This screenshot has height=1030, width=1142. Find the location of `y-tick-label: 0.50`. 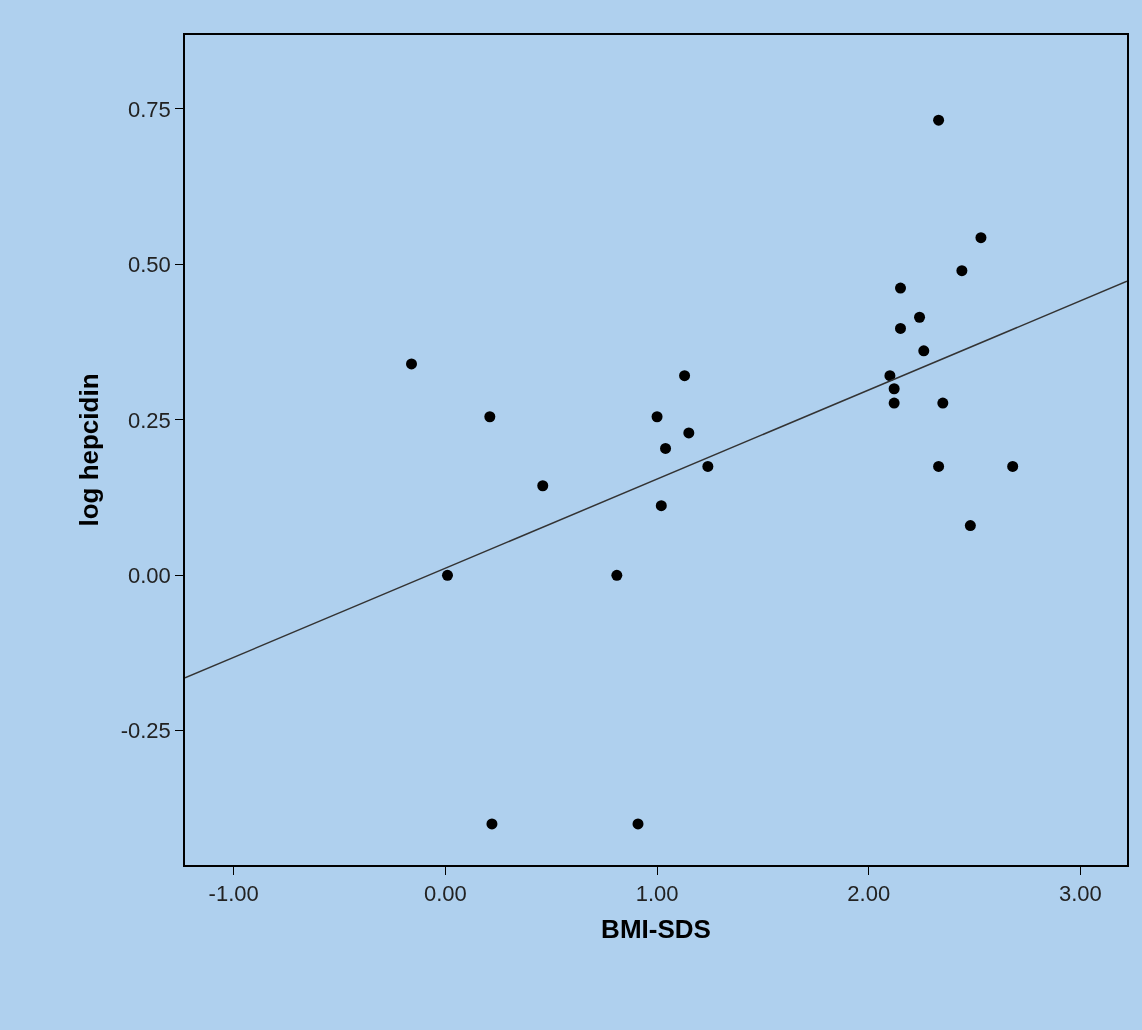

y-tick-label: 0.50 is located at coordinates (149, 265).